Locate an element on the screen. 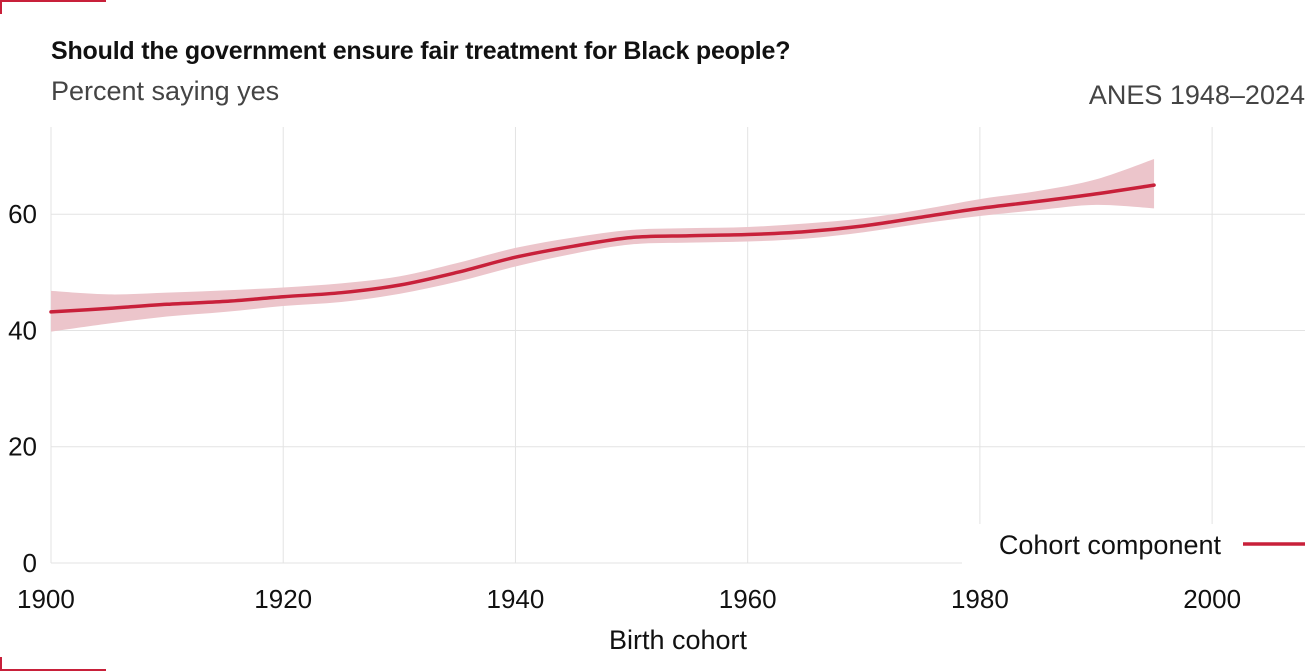 Image resolution: width=1305 pixels, height=671 pixels. bottom-corner-mark is located at coordinates (53, 664).